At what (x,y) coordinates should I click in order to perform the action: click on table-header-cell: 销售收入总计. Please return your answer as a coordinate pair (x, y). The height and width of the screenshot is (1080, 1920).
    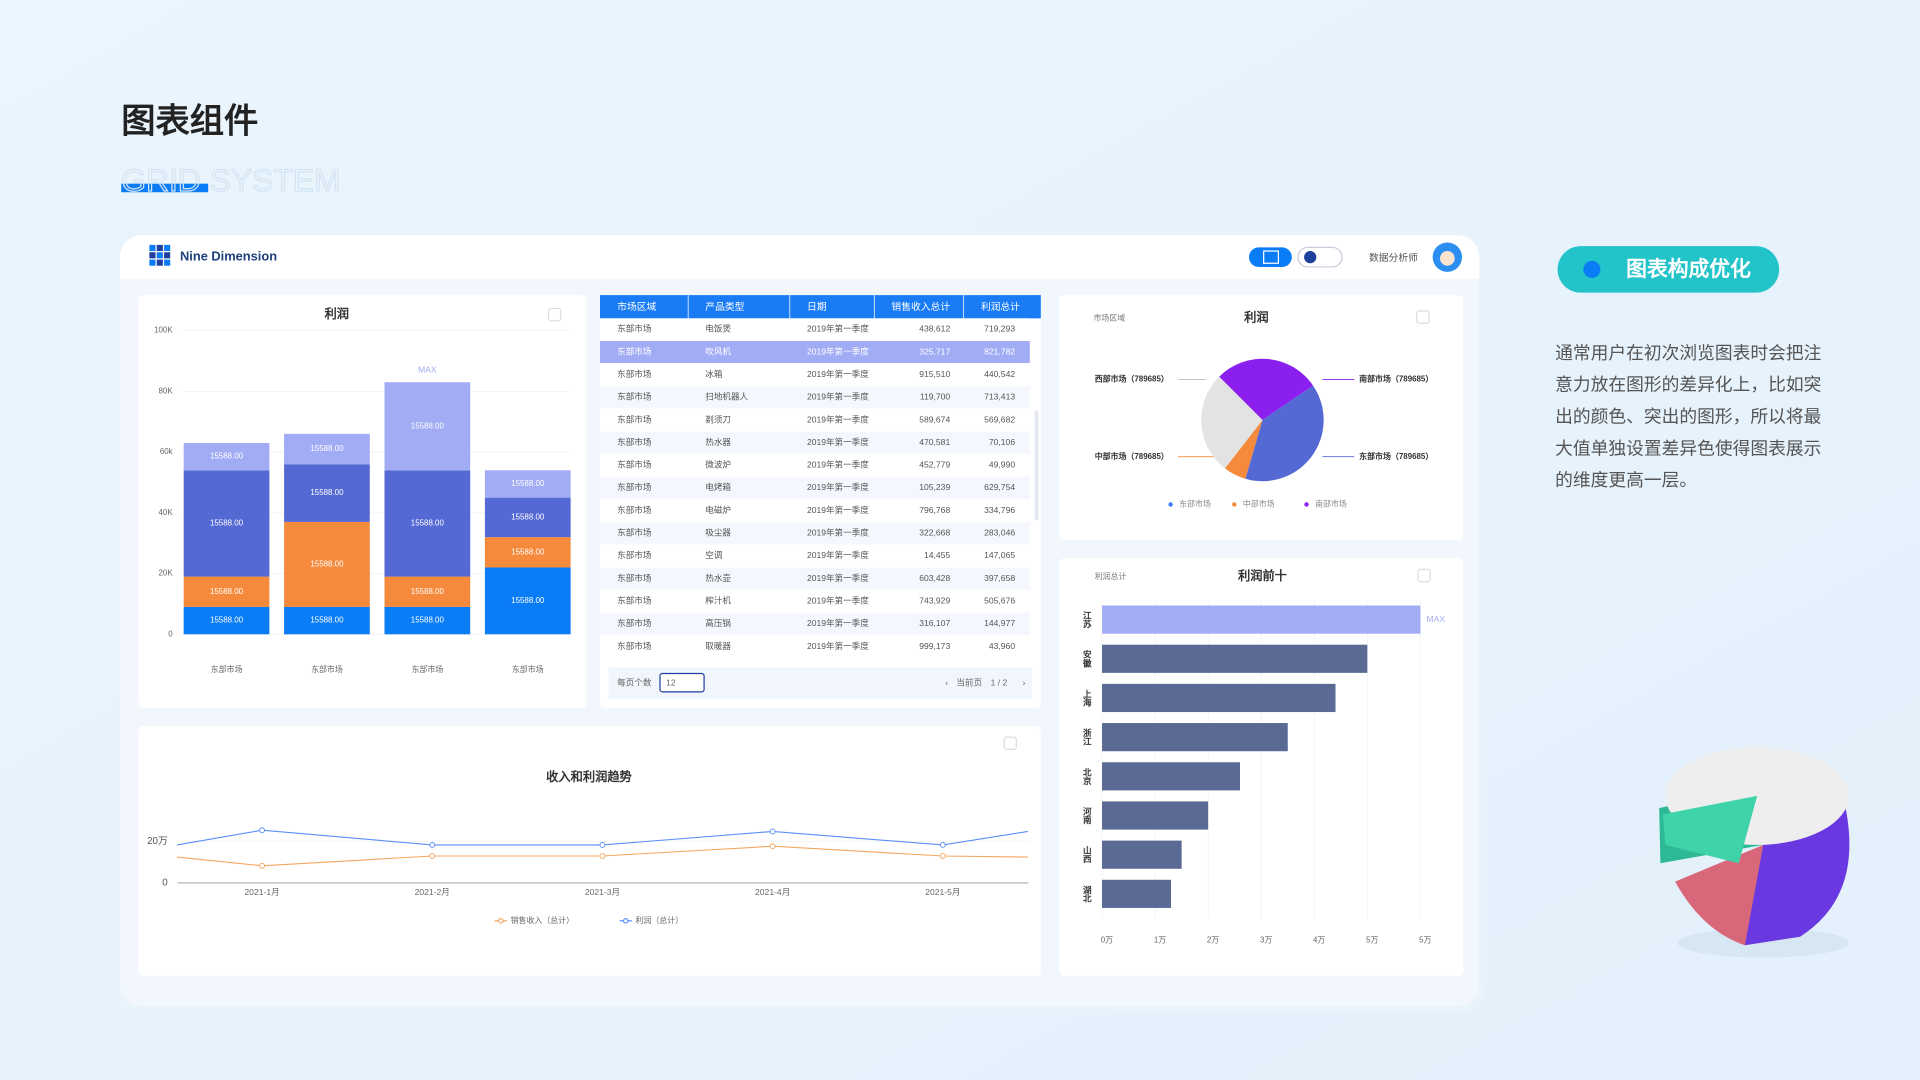
    Looking at the image, I should click on (920, 306).